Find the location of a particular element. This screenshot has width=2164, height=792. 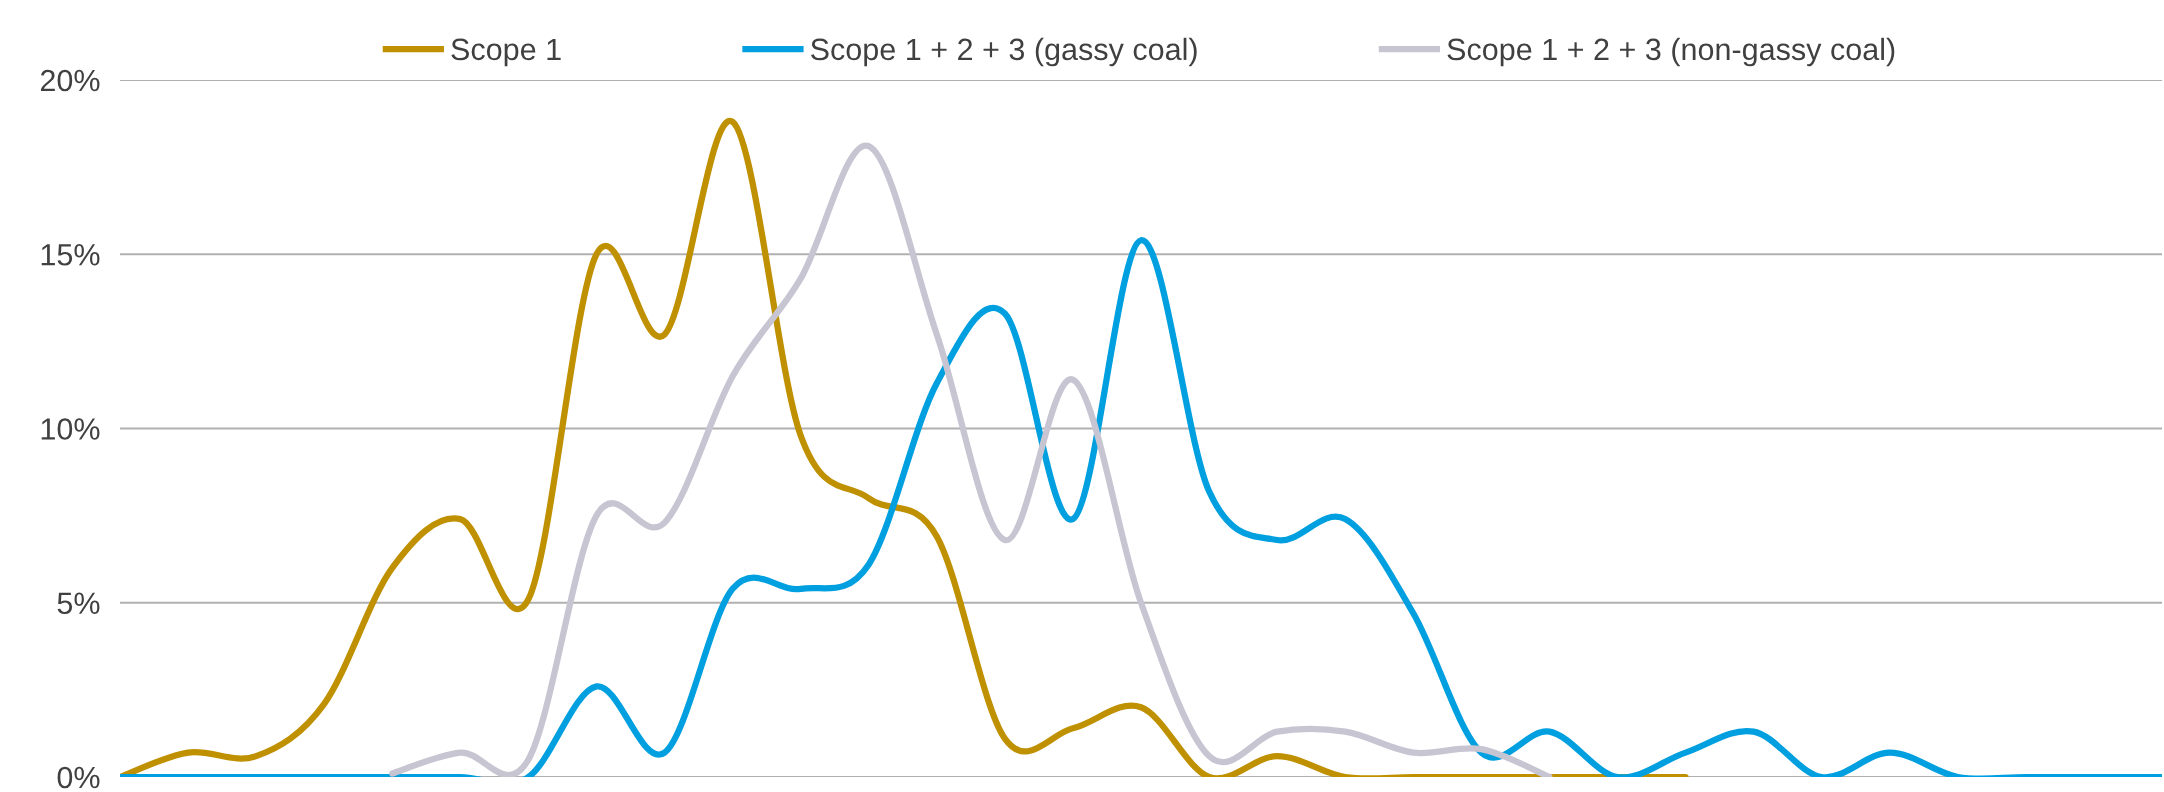

y-tick-label: 5% is located at coordinates (78, 603).